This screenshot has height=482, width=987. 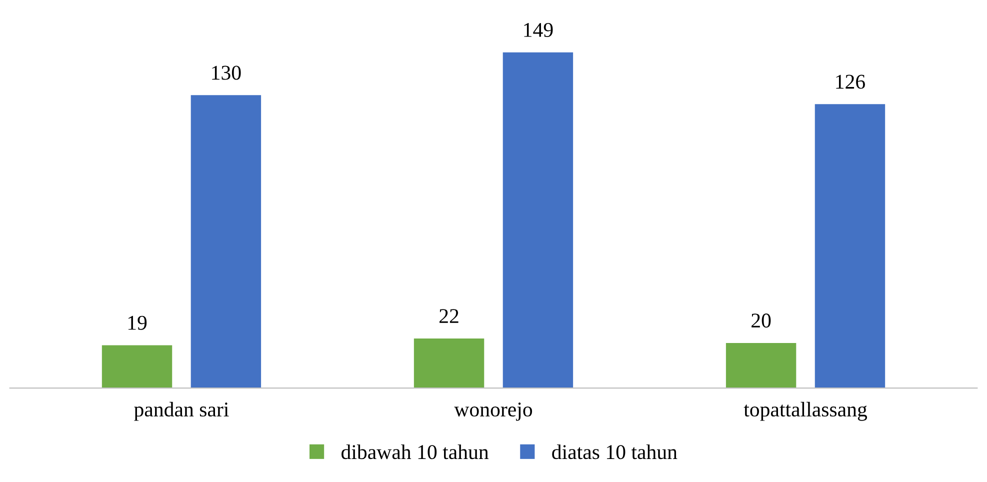 What do you see at coordinates (615, 452) in the screenshot?
I see `legend-label: diatas 10 tahun` at bounding box center [615, 452].